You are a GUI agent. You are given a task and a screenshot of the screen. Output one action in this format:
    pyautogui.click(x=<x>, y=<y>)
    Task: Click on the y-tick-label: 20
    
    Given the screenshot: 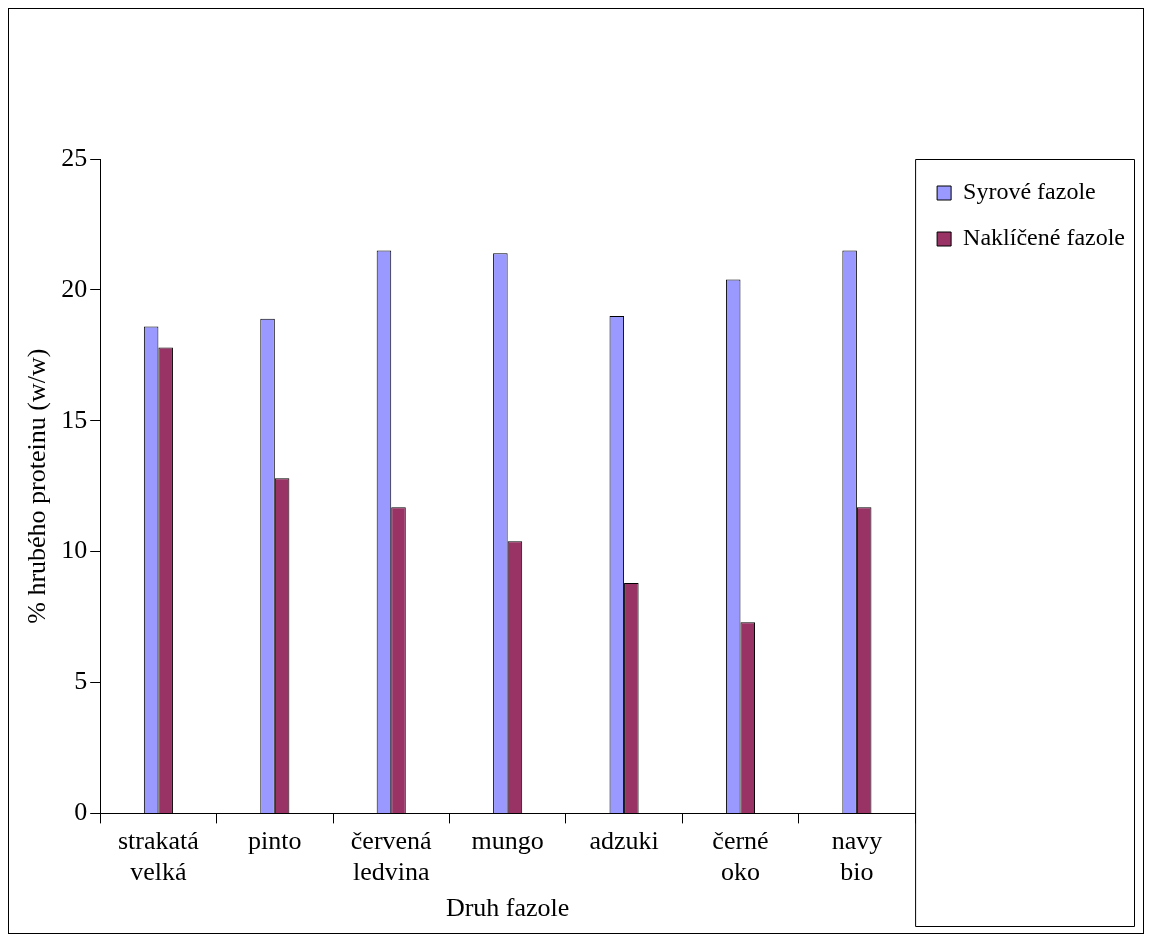 What is the action you would take?
    pyautogui.click(x=74, y=288)
    